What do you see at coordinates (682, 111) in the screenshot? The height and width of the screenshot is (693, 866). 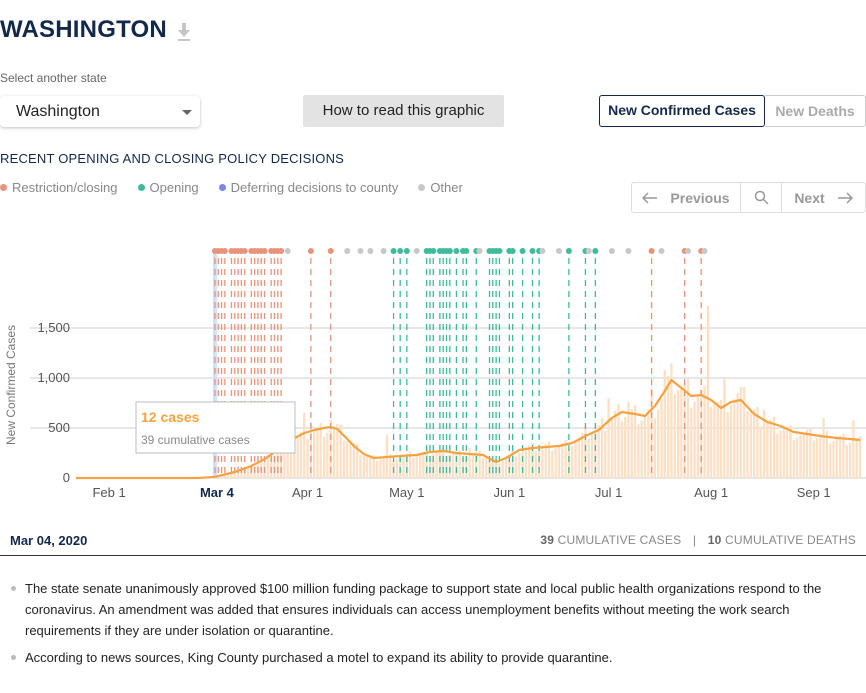 I see `new-cases-toggle: New Confirmed Cases` at bounding box center [682, 111].